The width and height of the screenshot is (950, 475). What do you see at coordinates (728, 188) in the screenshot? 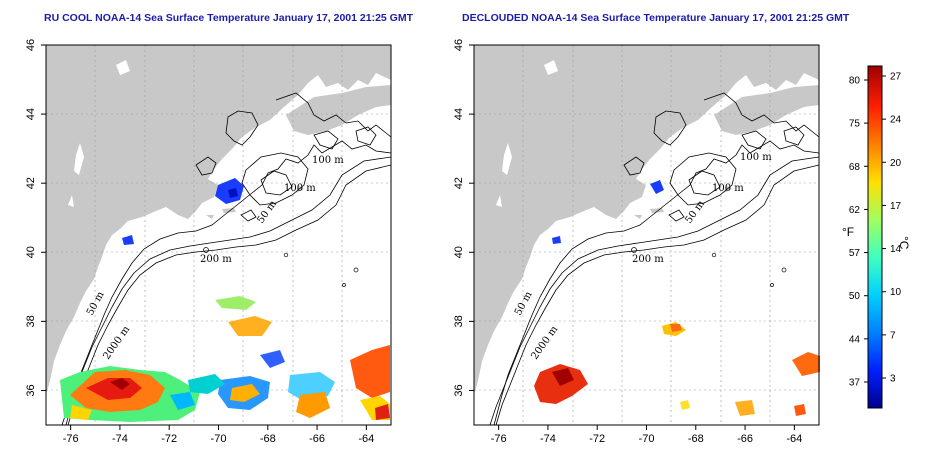
I see `right-contour-label-100m-b: 100 m` at bounding box center [728, 188].